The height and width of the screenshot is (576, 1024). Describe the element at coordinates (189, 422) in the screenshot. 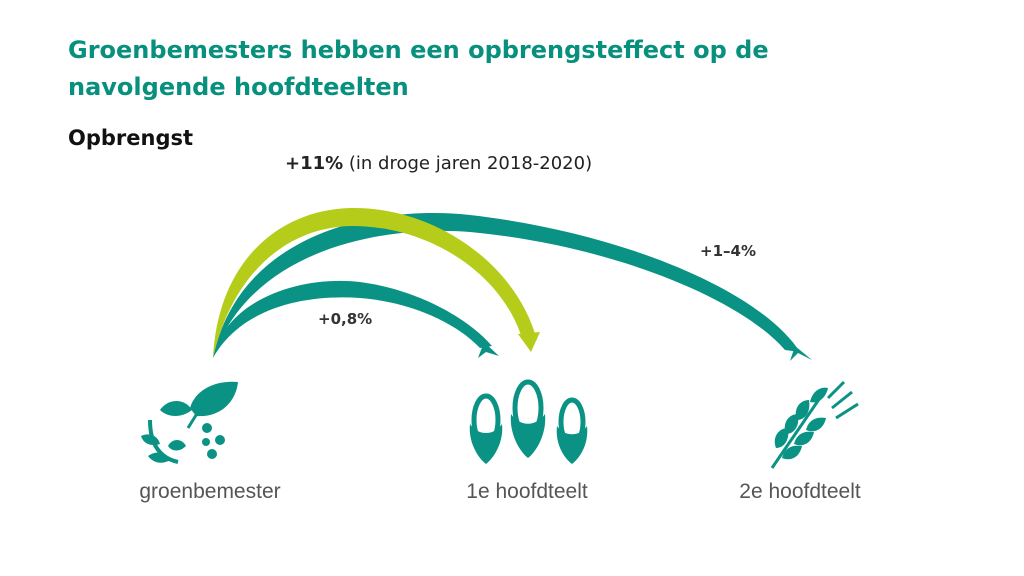

I see `seedling-icon` at that location.